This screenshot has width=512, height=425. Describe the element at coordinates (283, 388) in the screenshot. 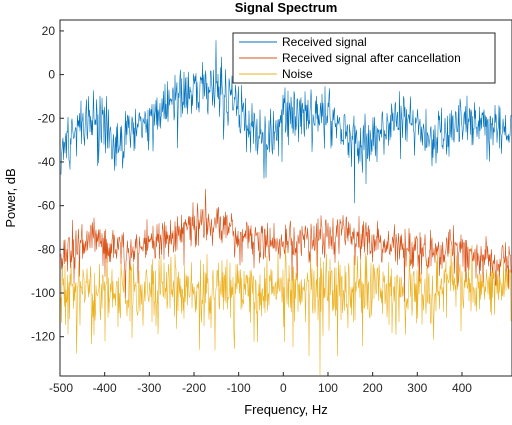

I see `x-tick-label: 0` at that location.